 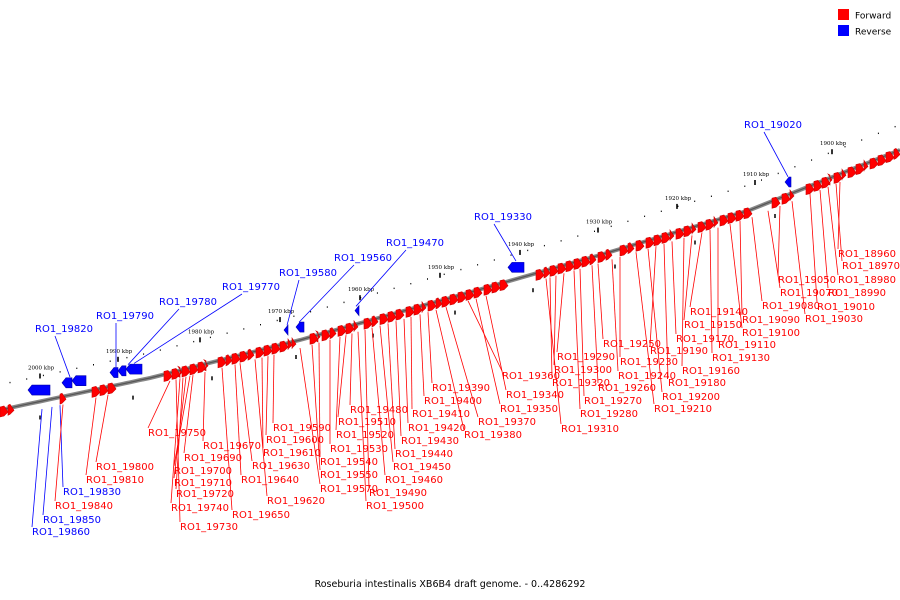 I want to click on forward-gene-label: RO1_19180, so click(x=697, y=383).